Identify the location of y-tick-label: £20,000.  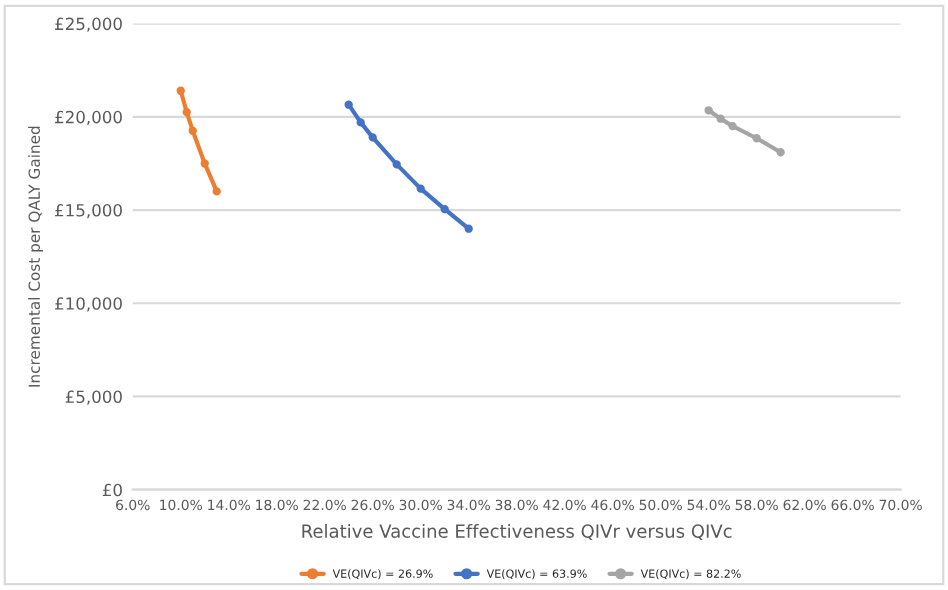
(88, 118).